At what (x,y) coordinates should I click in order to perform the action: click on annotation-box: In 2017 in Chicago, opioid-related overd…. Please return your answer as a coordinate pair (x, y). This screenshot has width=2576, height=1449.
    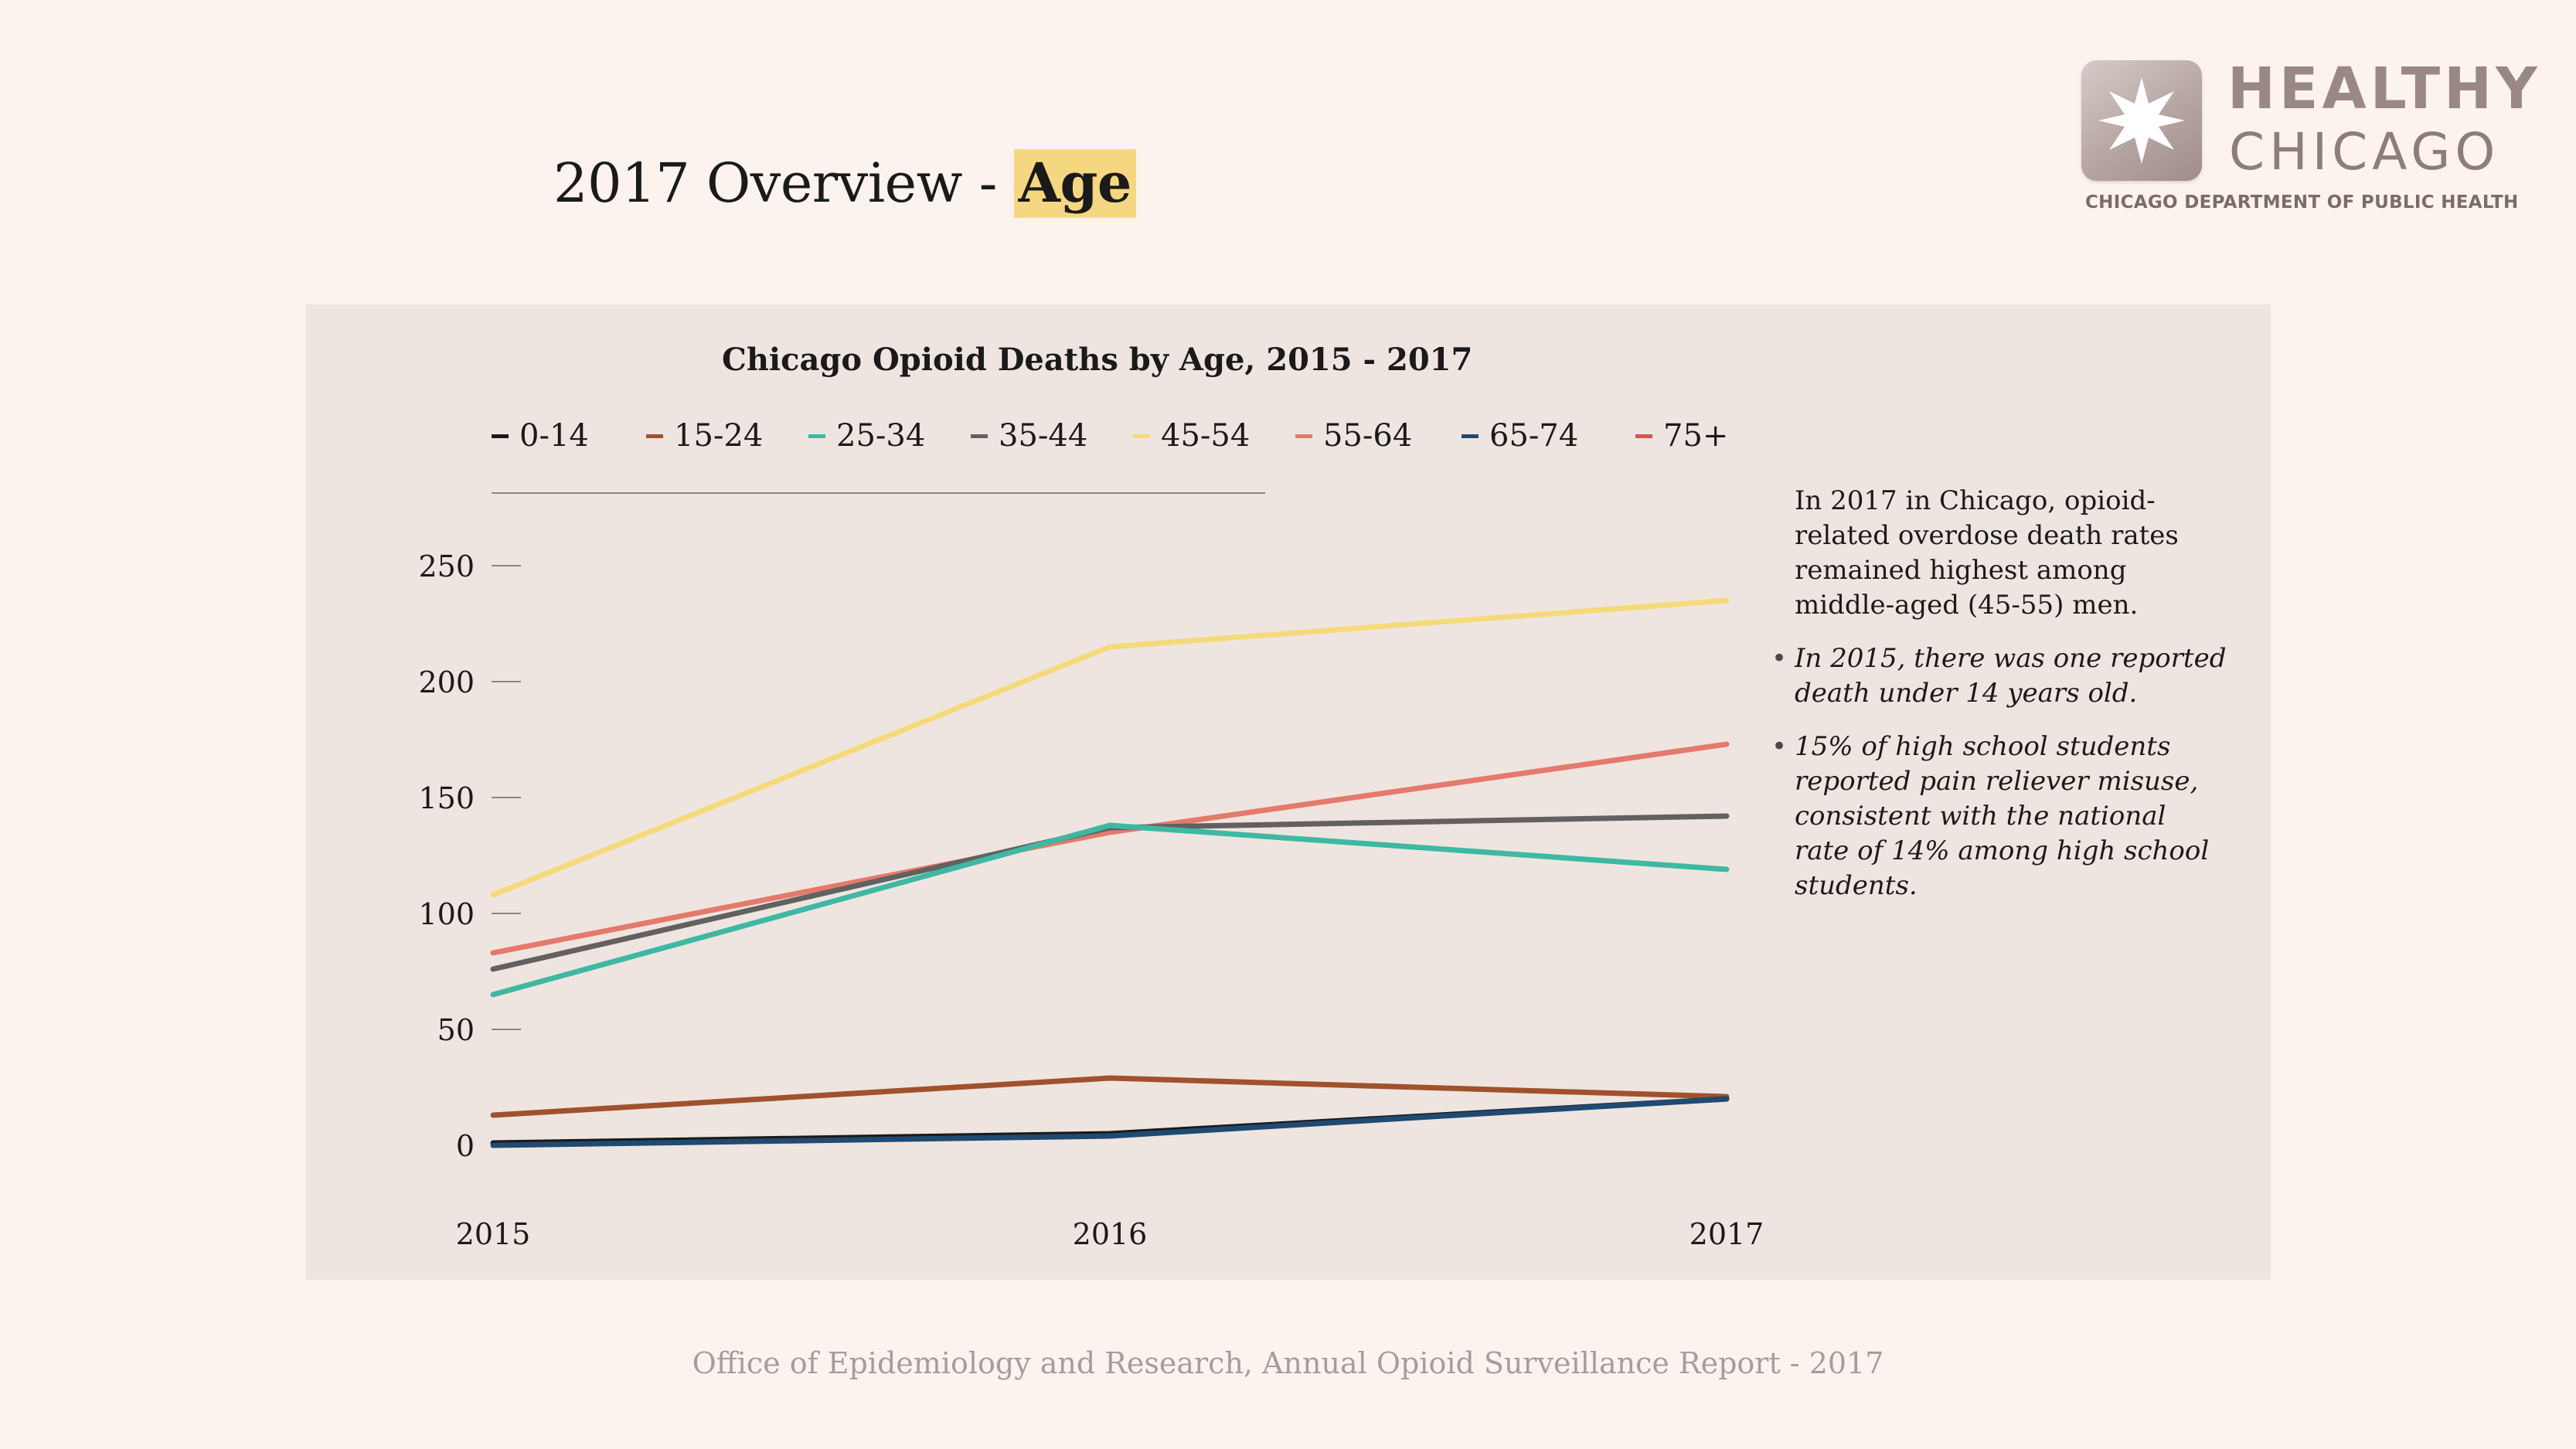
    Looking at the image, I should click on (1999, 703).